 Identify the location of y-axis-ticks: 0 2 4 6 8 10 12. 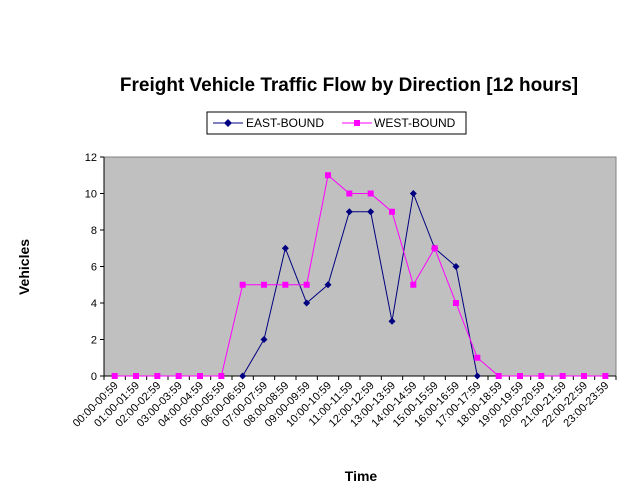
(94, 267).